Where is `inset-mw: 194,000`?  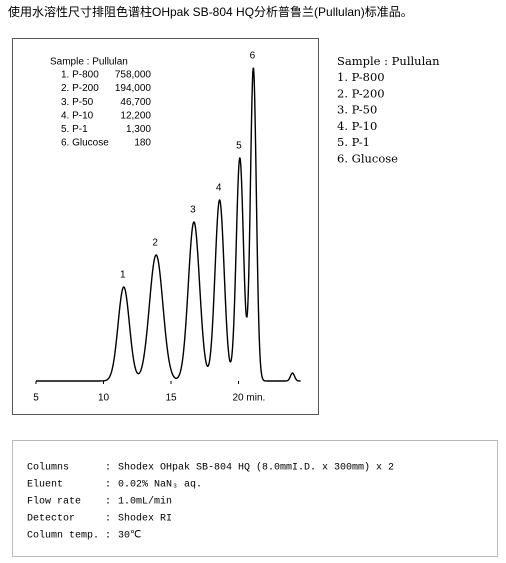 inset-mw: 194,000 is located at coordinates (133, 88).